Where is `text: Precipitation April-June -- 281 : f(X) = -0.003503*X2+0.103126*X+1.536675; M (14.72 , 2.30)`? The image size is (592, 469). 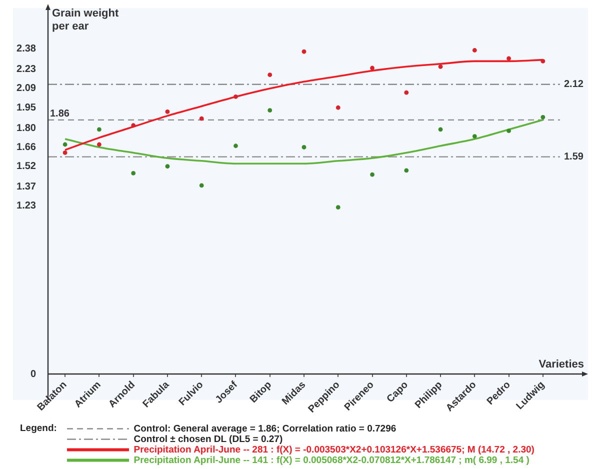
text: Precipitation April-June -- 281 : f(X) = -0.003503*X2+0.103126*X+1.536675; M (14.72 , 2.30) is located at coordinates (334, 450).